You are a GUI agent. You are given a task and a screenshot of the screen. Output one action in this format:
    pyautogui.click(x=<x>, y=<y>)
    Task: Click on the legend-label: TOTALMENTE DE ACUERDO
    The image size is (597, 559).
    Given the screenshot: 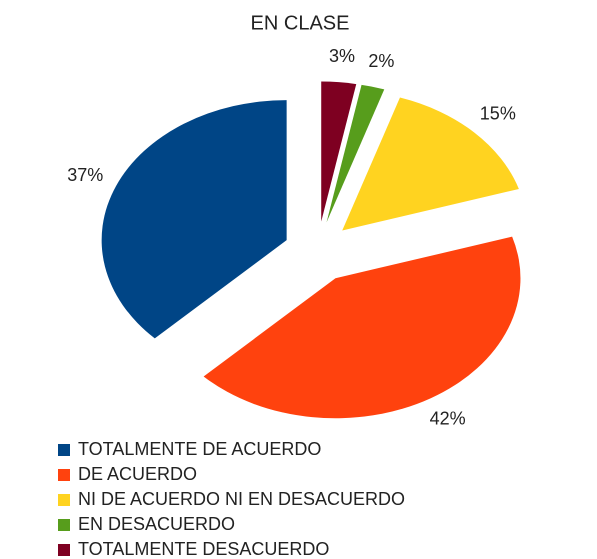 What is the action you would take?
    pyautogui.click(x=199, y=449)
    